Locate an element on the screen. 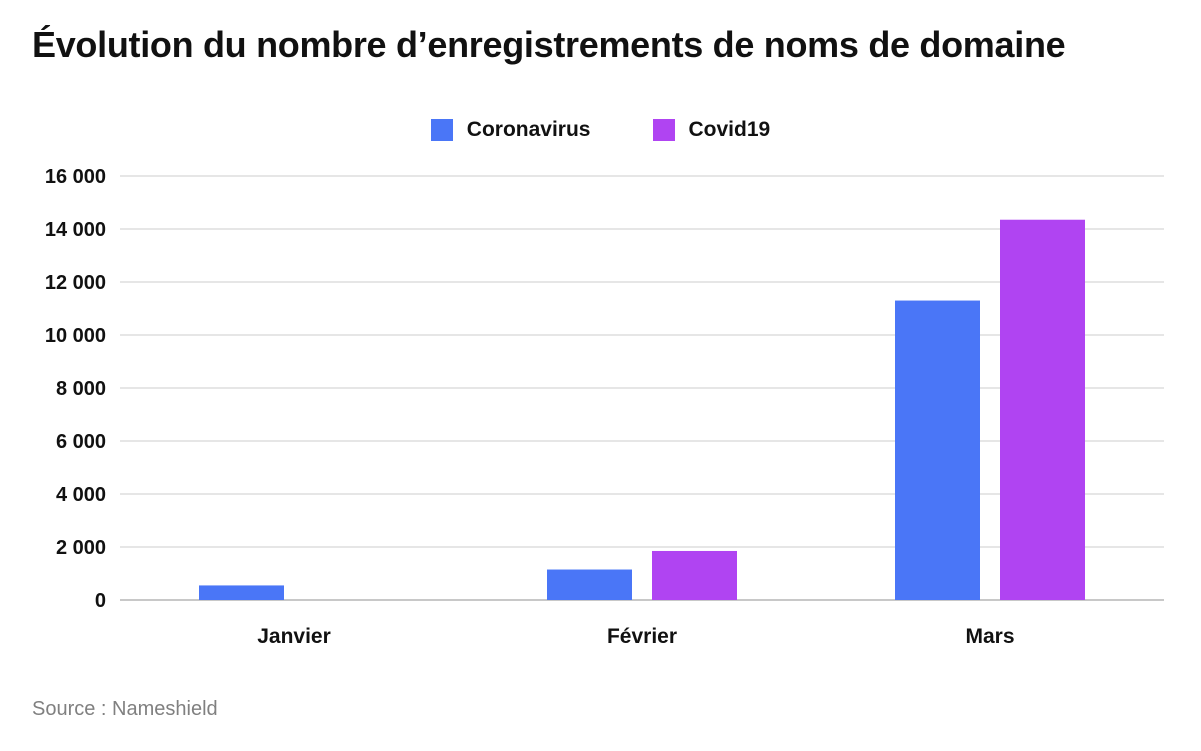 The width and height of the screenshot is (1201, 751). y-tick-label: 2 000 is located at coordinates (81, 548).